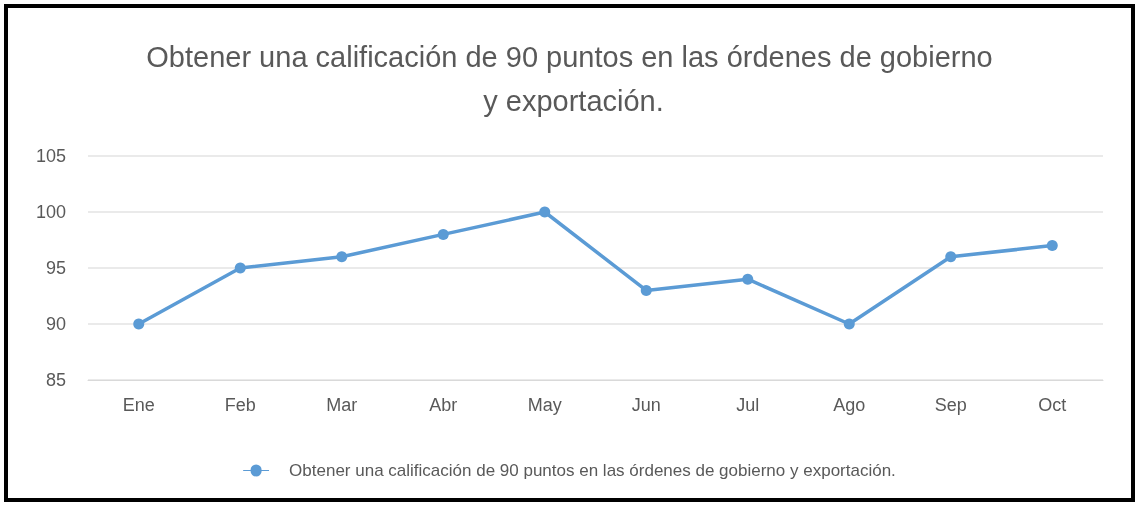 This screenshot has width=1139, height=506. I want to click on x-tick-label: Ene, so click(138, 405).